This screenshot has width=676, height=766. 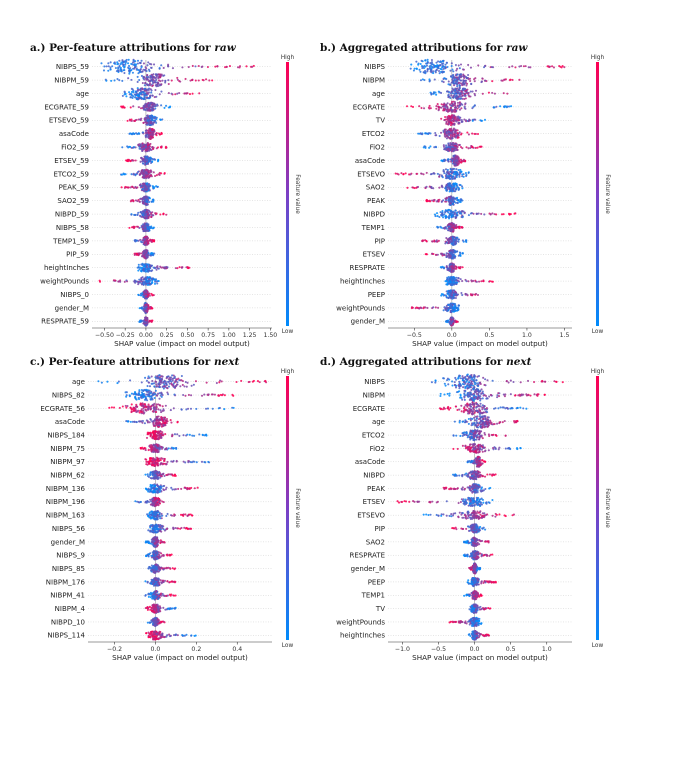 What do you see at coordinates (378, 94) in the screenshot?
I see `feature-label: age` at bounding box center [378, 94].